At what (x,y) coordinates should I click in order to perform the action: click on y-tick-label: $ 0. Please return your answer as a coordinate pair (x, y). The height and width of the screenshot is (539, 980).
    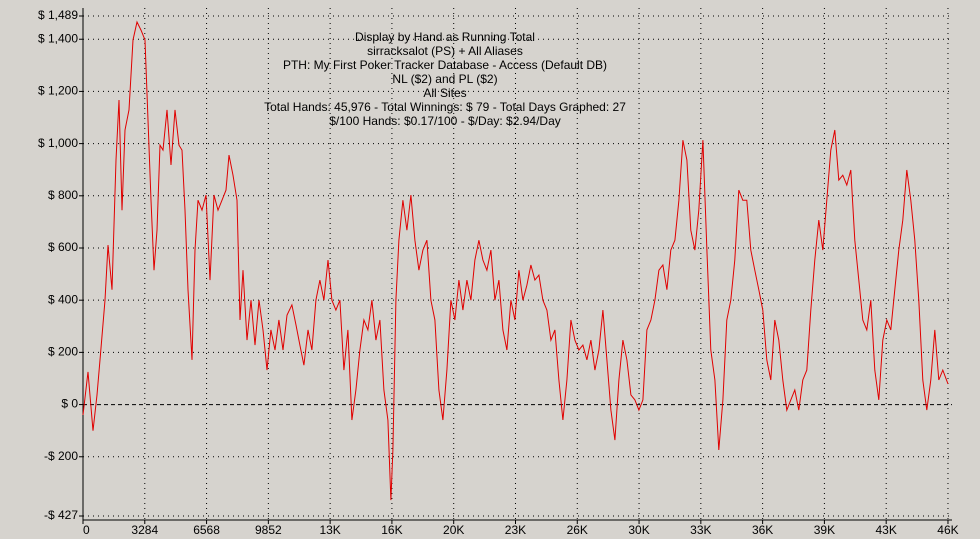
    Looking at the image, I should click on (69, 404).